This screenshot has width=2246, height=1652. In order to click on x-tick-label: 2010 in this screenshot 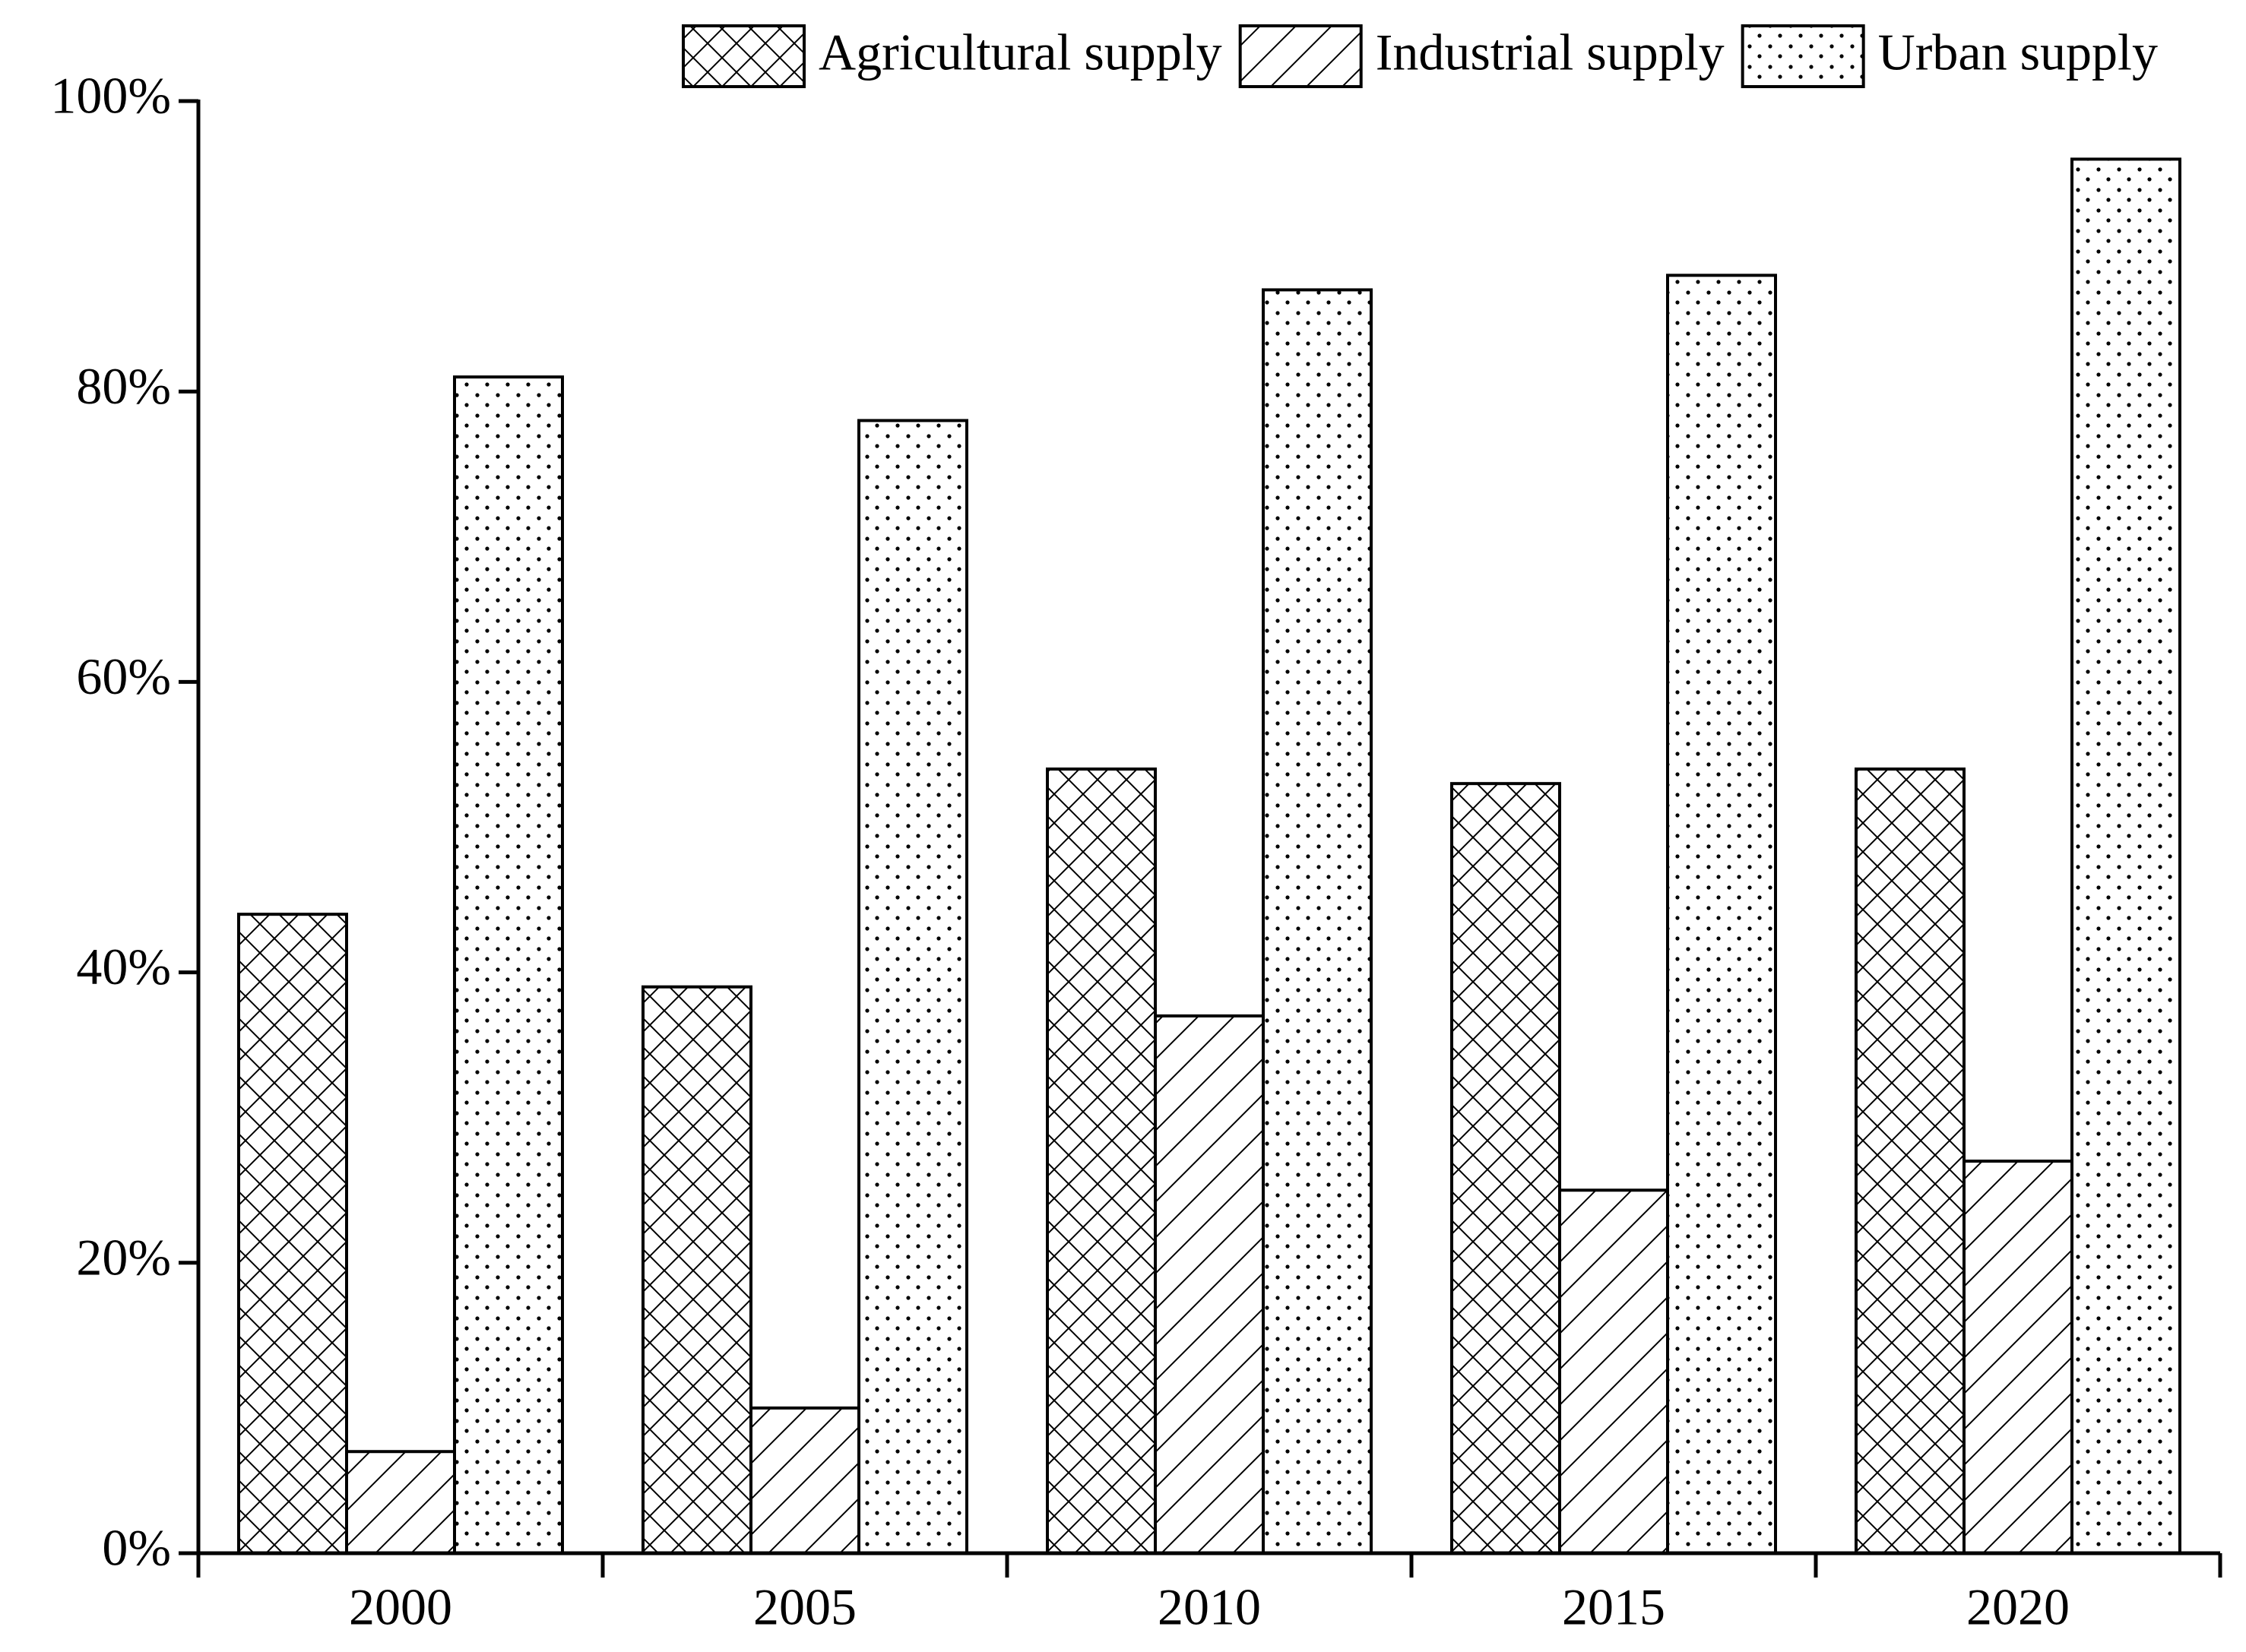, I will do `click(1209, 1607)`.